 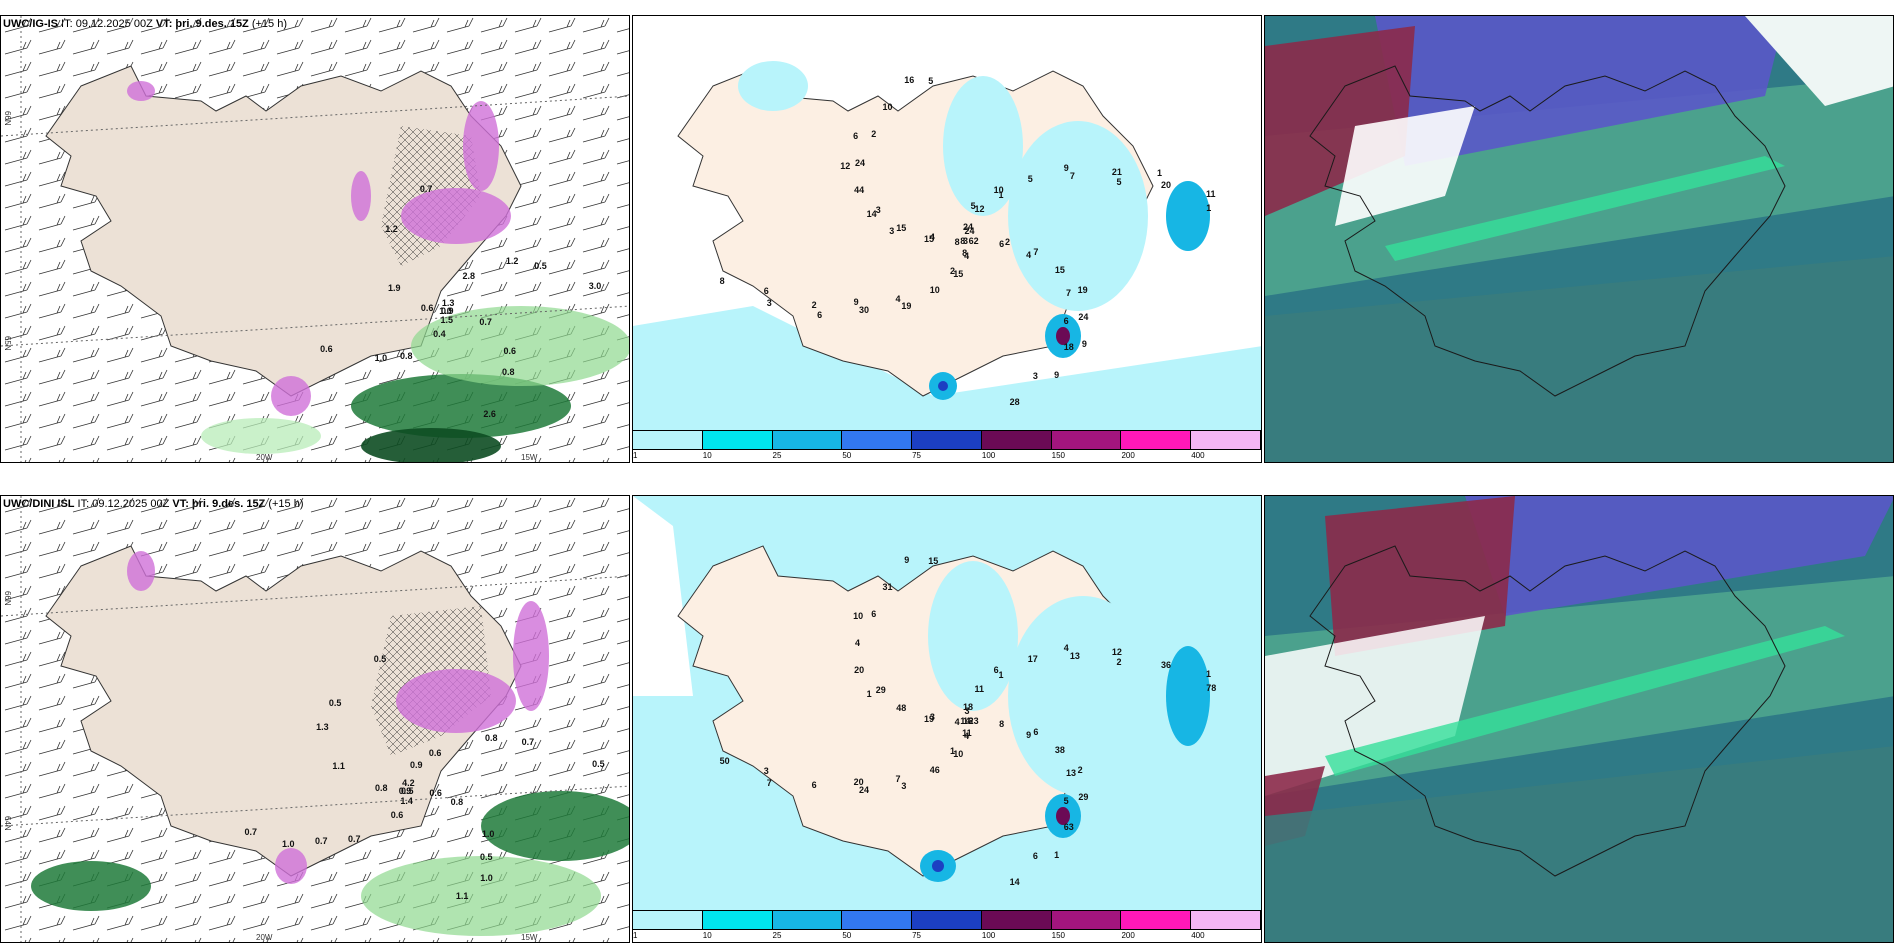 I want to click on lat-label-64: 64N, so click(x=7, y=823).